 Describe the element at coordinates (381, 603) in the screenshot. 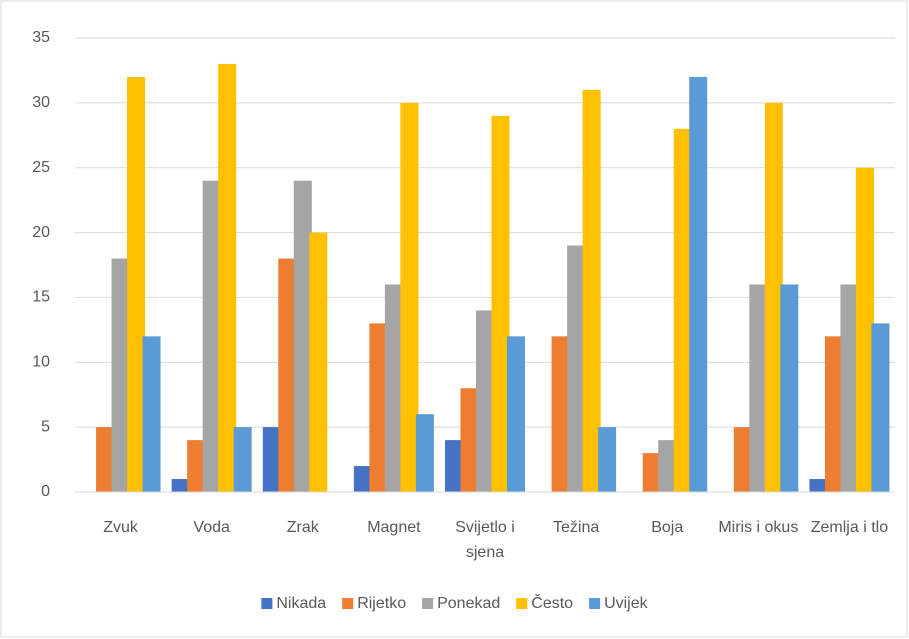

I see `legend-label: Rijetko` at that location.